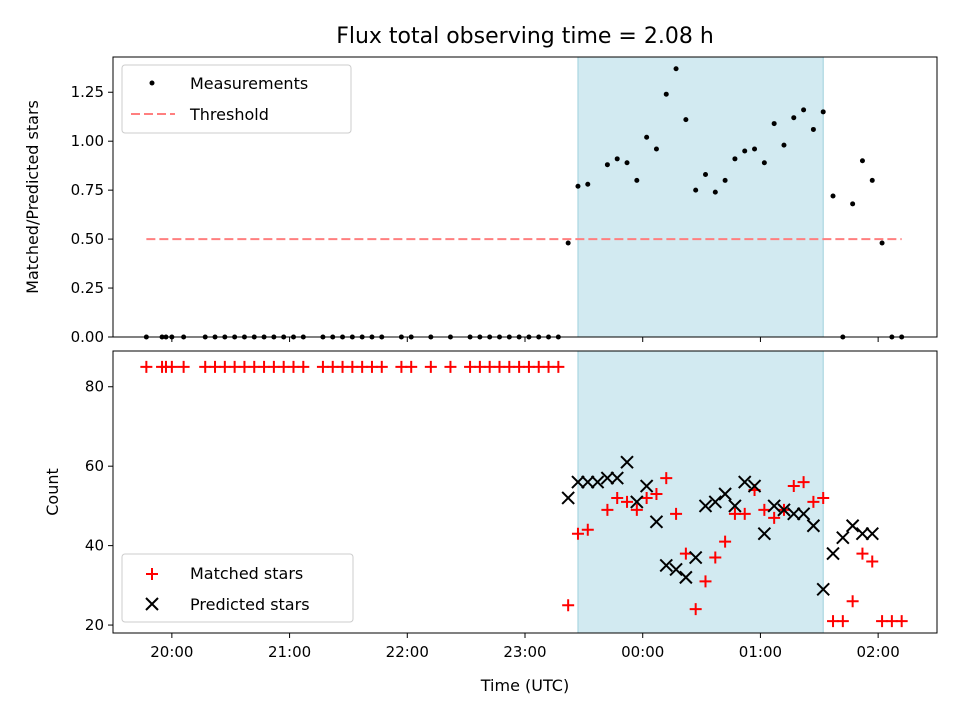  What do you see at coordinates (246, 573) in the screenshot?
I see `legend-label-matched-stars: Matched stars` at bounding box center [246, 573].